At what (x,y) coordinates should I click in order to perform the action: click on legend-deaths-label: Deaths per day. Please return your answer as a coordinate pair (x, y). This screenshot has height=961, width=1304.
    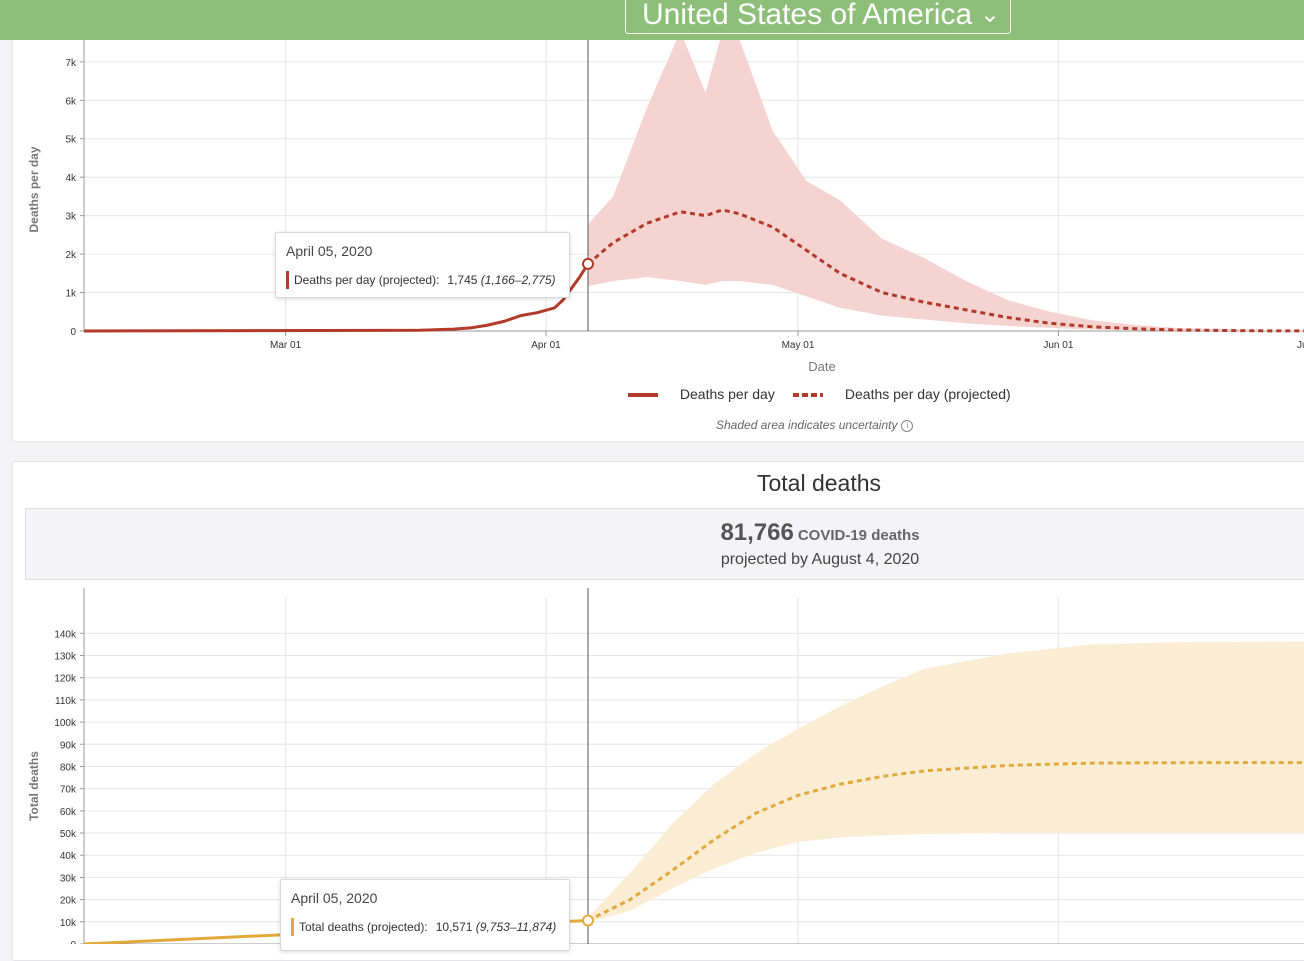
    Looking at the image, I should click on (727, 394).